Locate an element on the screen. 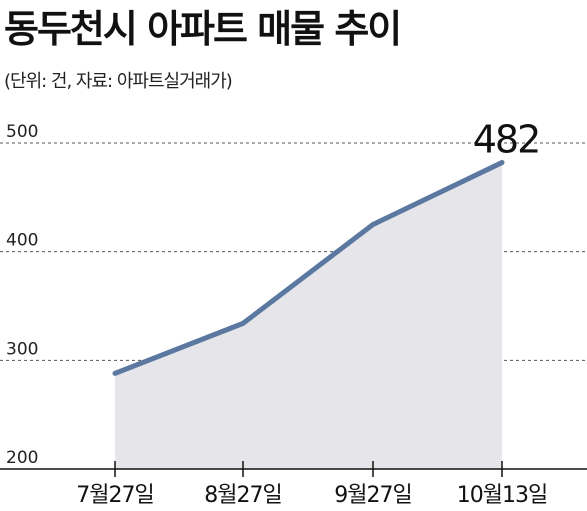 The image size is (587, 511). data-labels: 482 is located at coordinates (507, 140).